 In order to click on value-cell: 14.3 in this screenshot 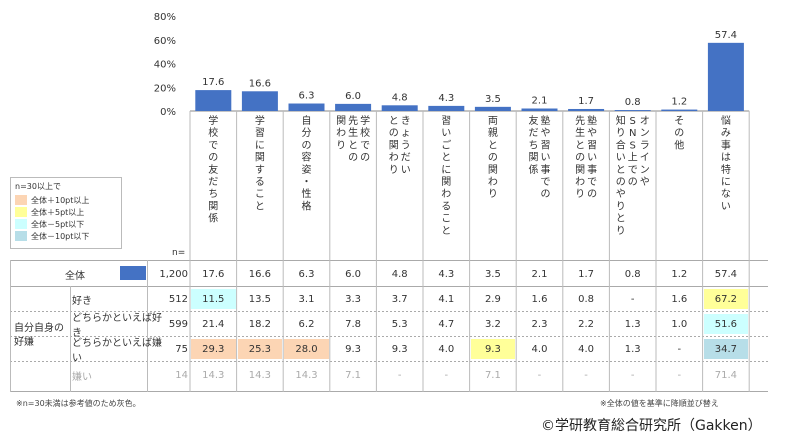, I will do `click(260, 375)`.